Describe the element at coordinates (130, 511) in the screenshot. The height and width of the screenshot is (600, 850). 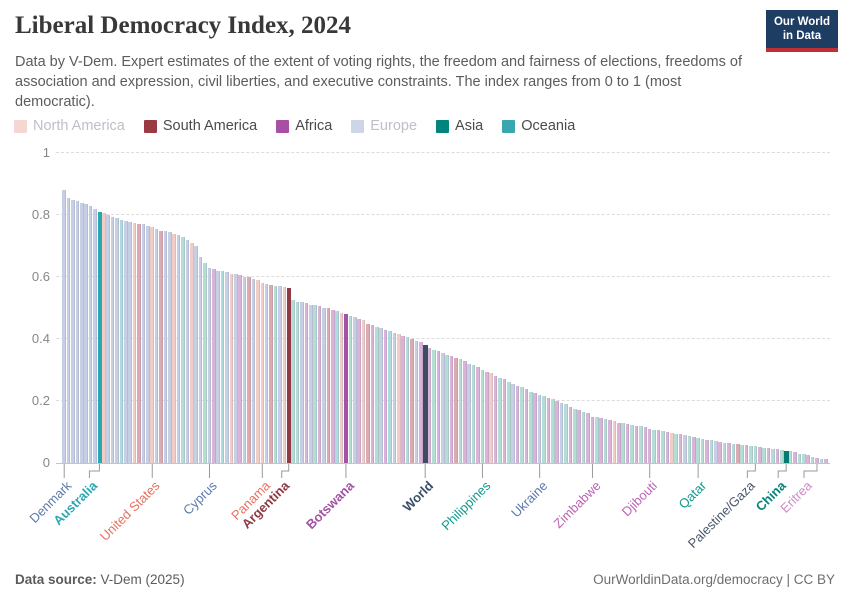
I see `x-axis-label-united-states: United States` at that location.